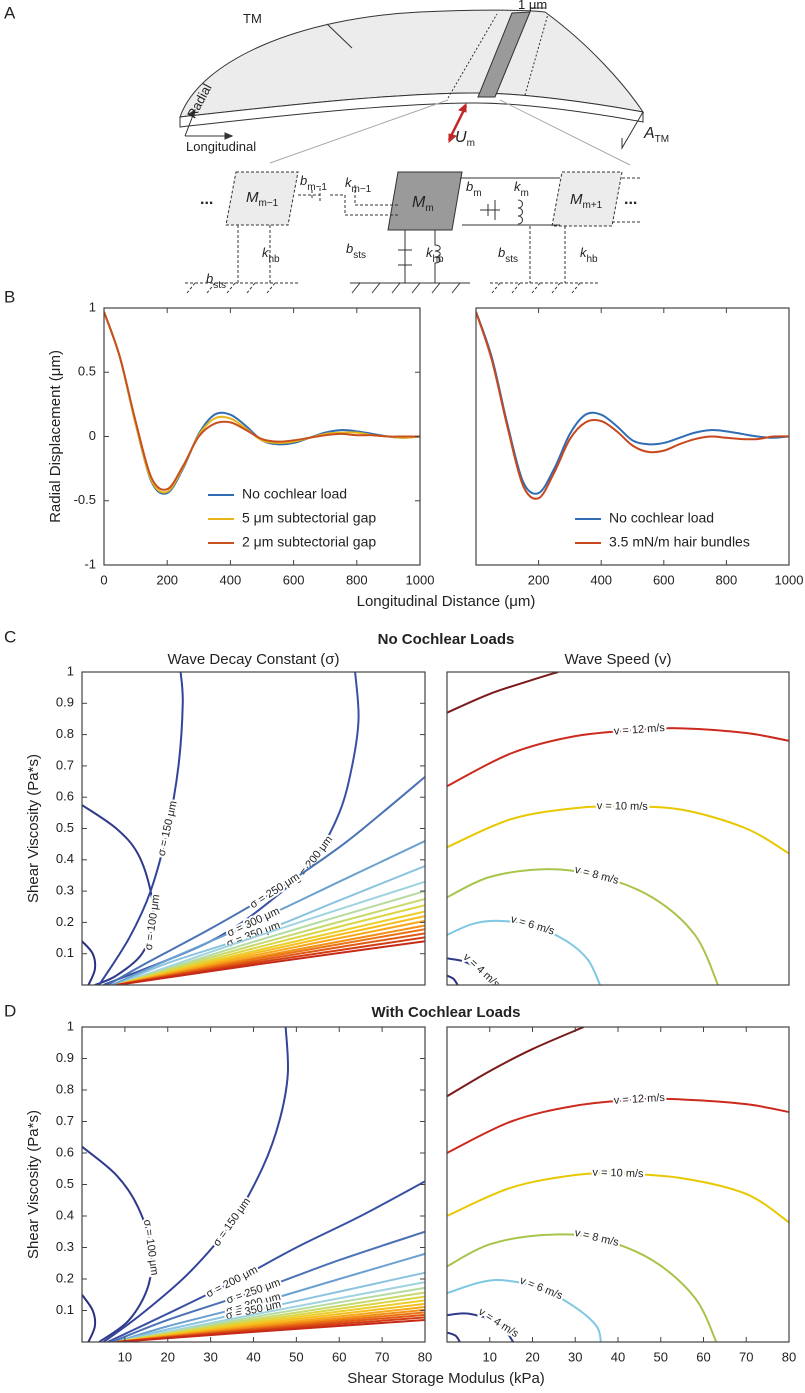 This screenshot has width=805, height=1393. I want to click on x-tick-label: 200, so click(539, 579).